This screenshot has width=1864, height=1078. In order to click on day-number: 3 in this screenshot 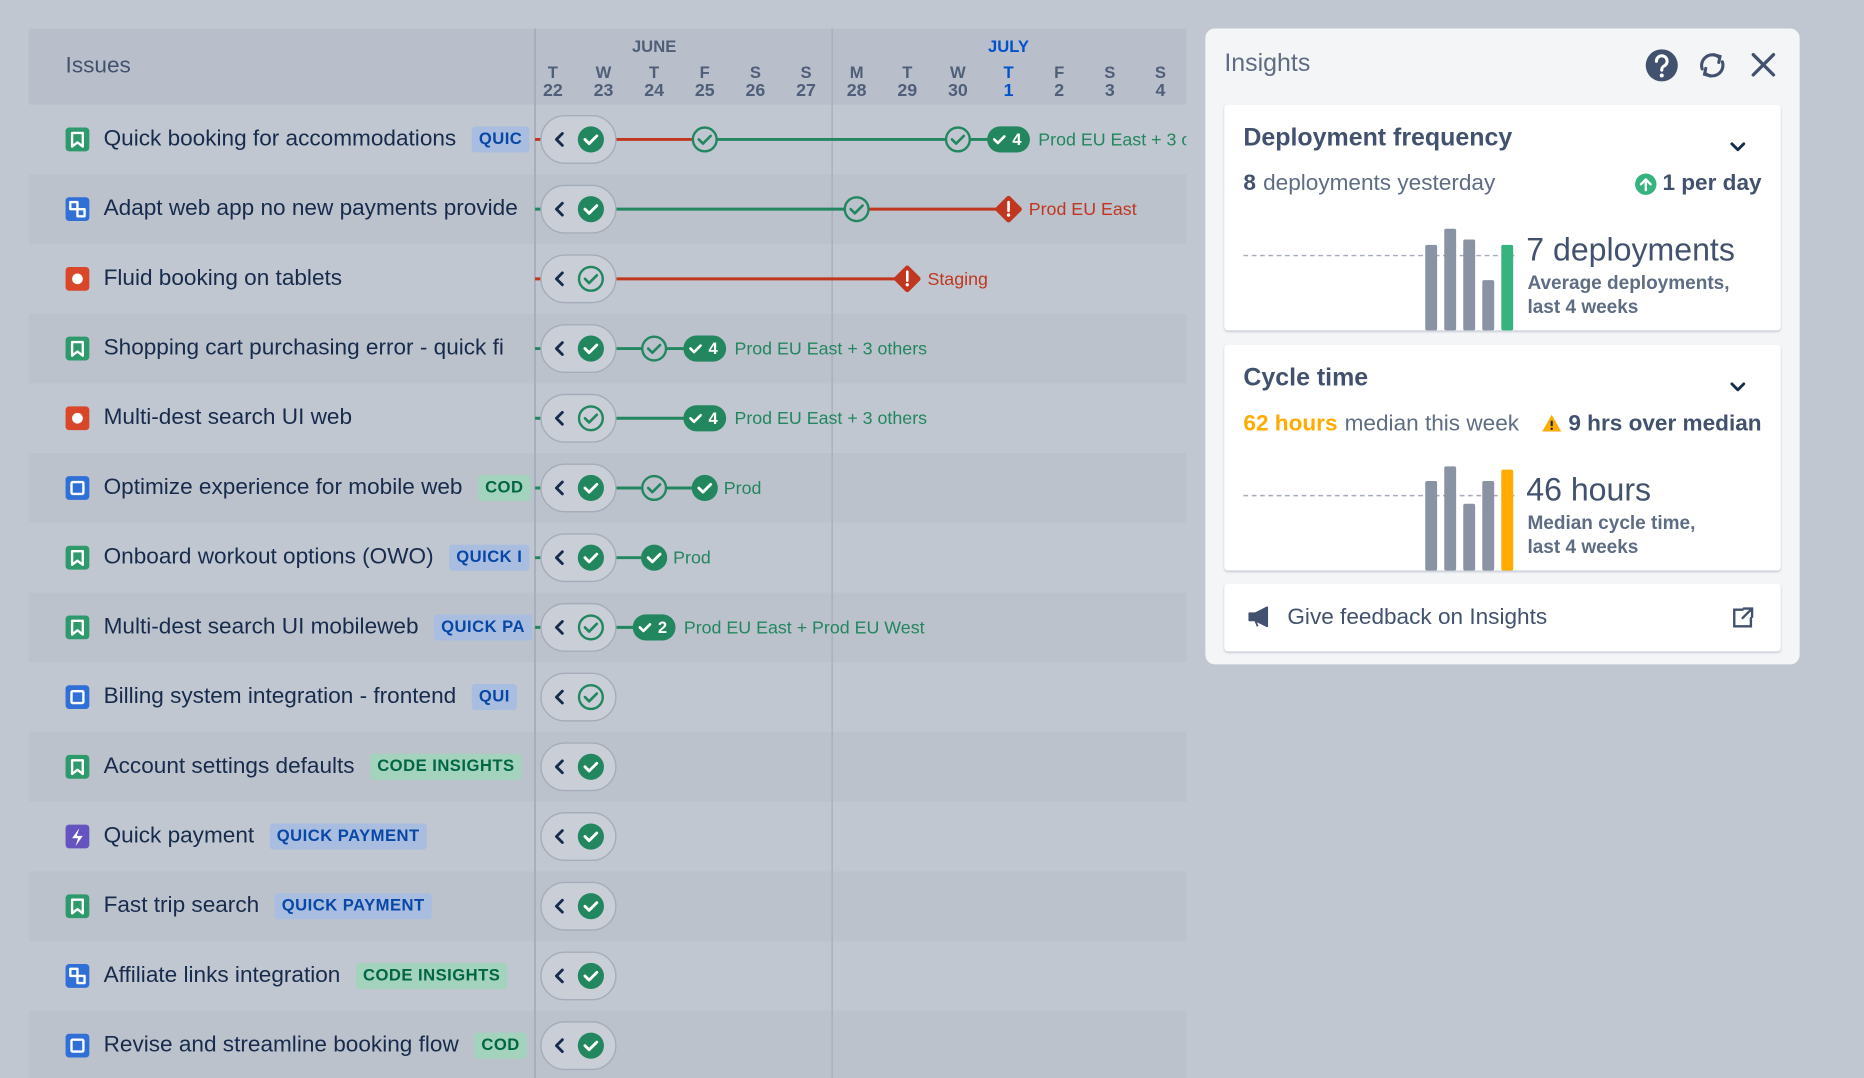, I will do `click(1110, 90)`.